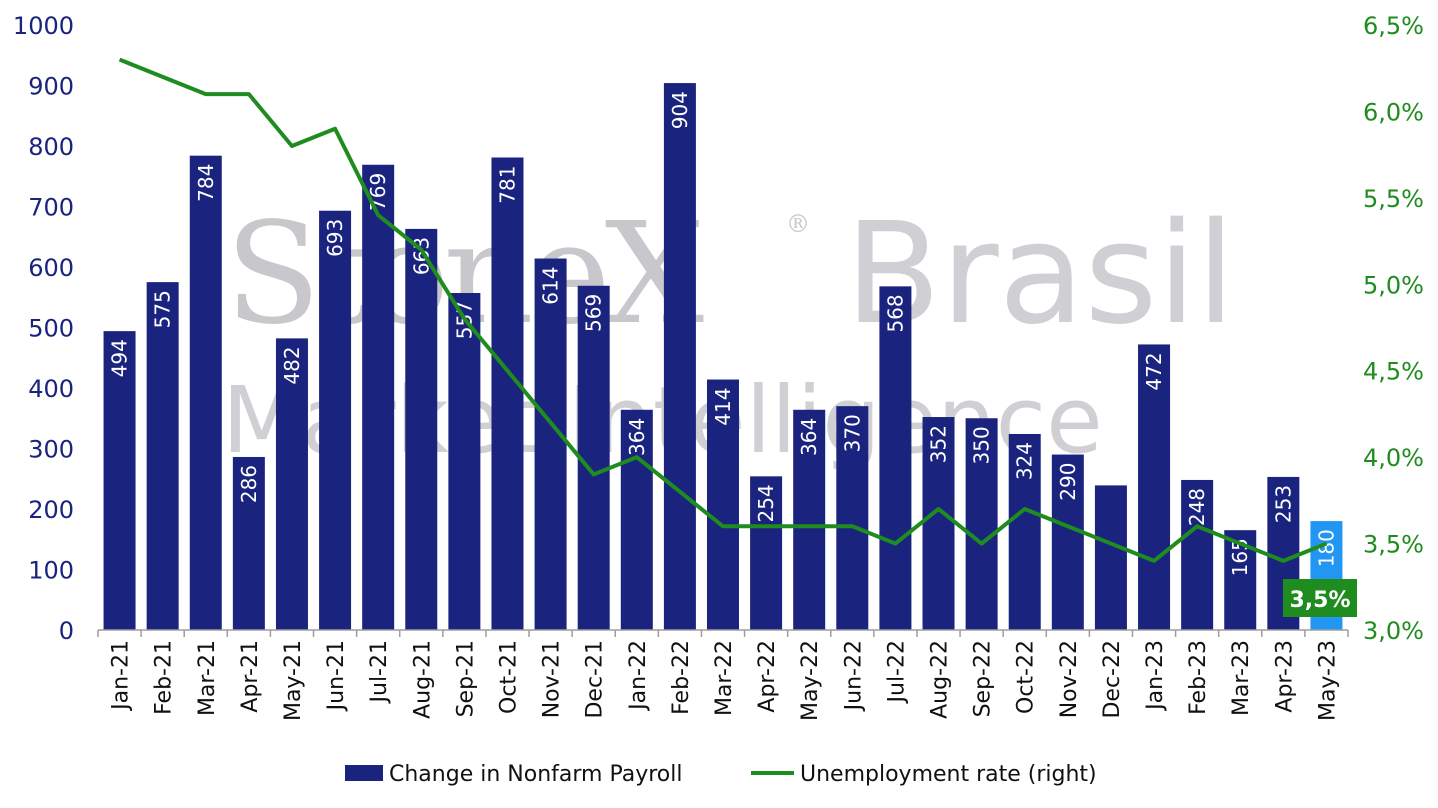  What do you see at coordinates (51, 389) in the screenshot?
I see `left-tick-label: 400` at bounding box center [51, 389].